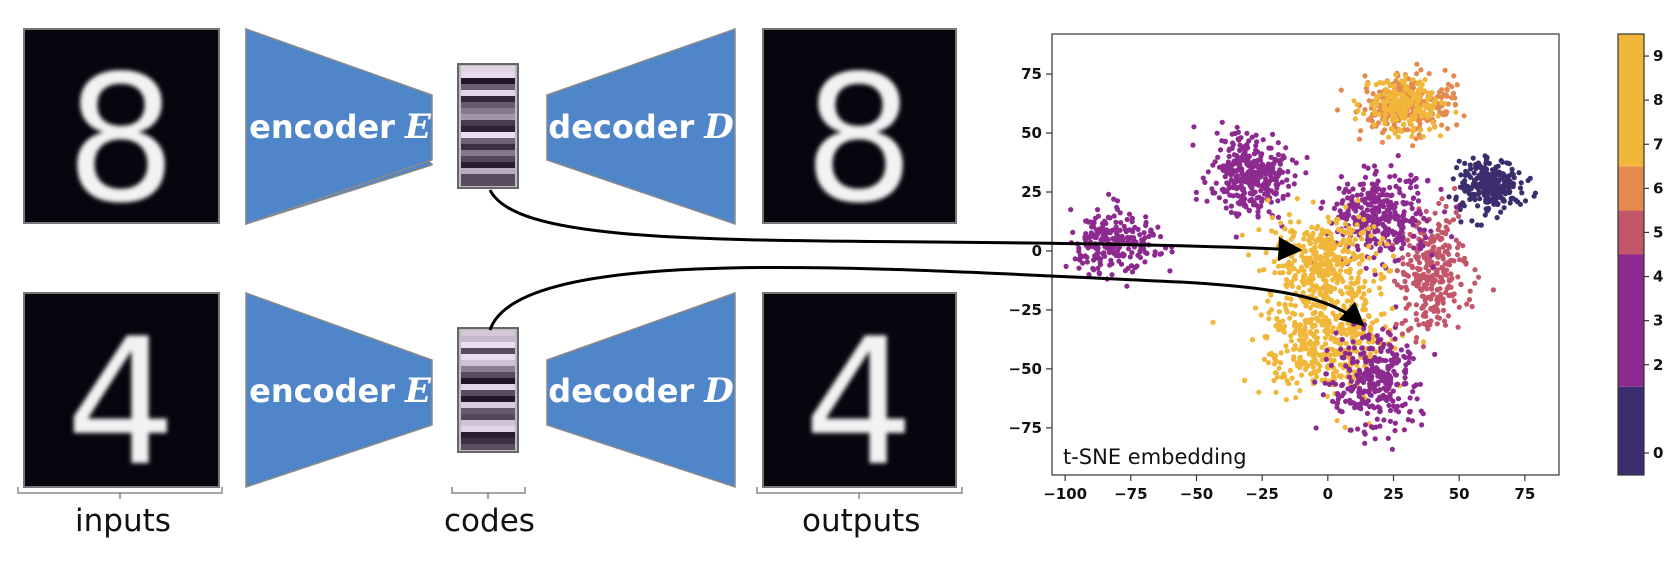 The width and height of the screenshot is (1672, 561). I want to click on encoder-var-bottom: E, so click(418, 391).